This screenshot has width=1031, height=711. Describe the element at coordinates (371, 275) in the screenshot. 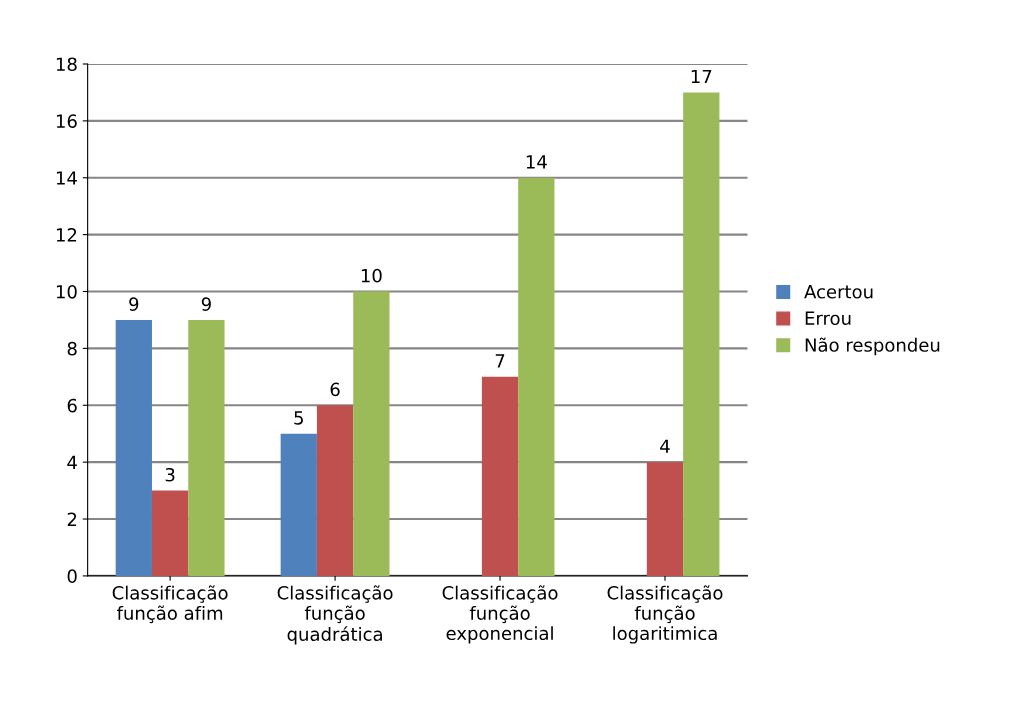

I see `data-label: 10` at that location.